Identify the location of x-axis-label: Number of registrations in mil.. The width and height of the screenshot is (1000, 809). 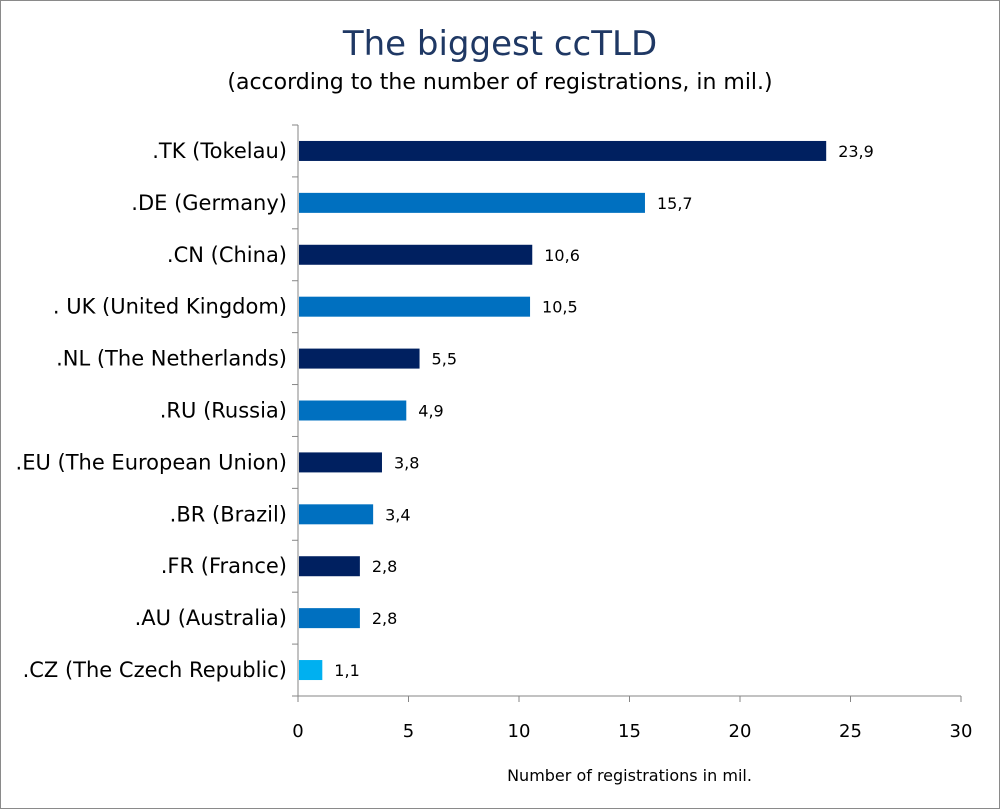
(629, 775).